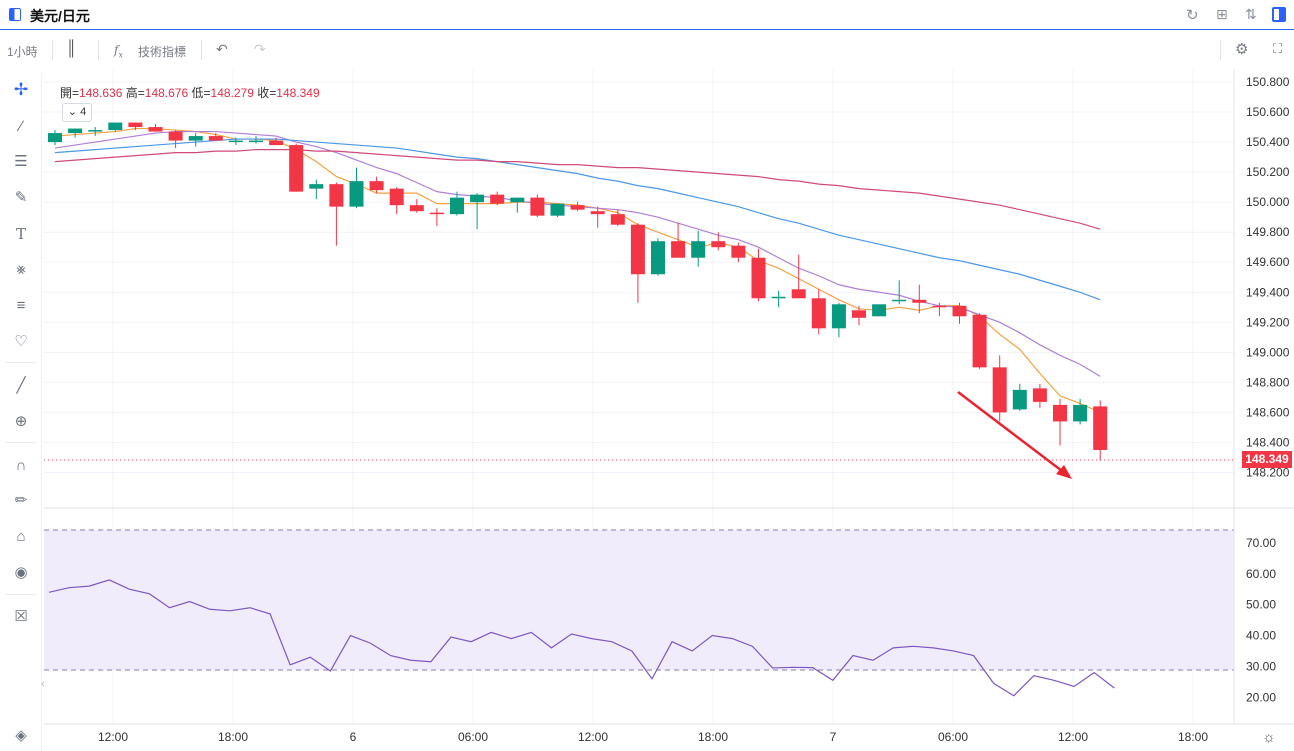 This screenshot has width=1294, height=751. Describe the element at coordinates (581, 638) in the screenshot. I see `rsi-line` at that location.